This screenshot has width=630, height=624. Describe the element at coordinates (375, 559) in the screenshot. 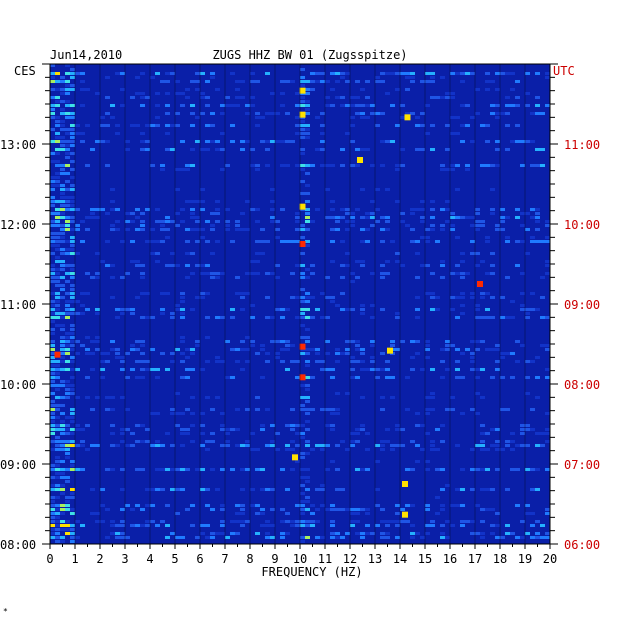

I see `x-tick-label: 13` at that location.